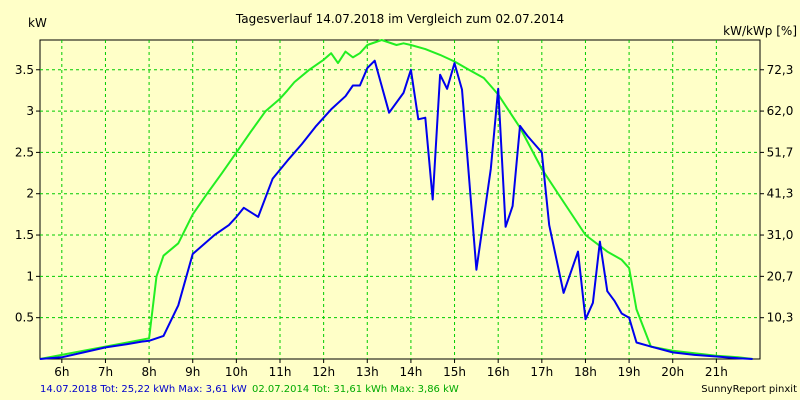 This screenshot has width=800, height=400. Describe the element at coordinates (780, 152) in the screenshot. I see `y-right-tick-label-4: 51,7` at that location.